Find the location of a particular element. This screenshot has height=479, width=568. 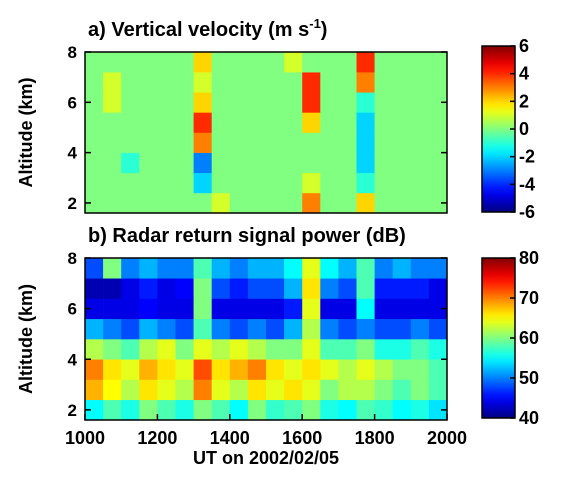

y-axis-label: Altitude (km) is located at coordinates (26, 132).